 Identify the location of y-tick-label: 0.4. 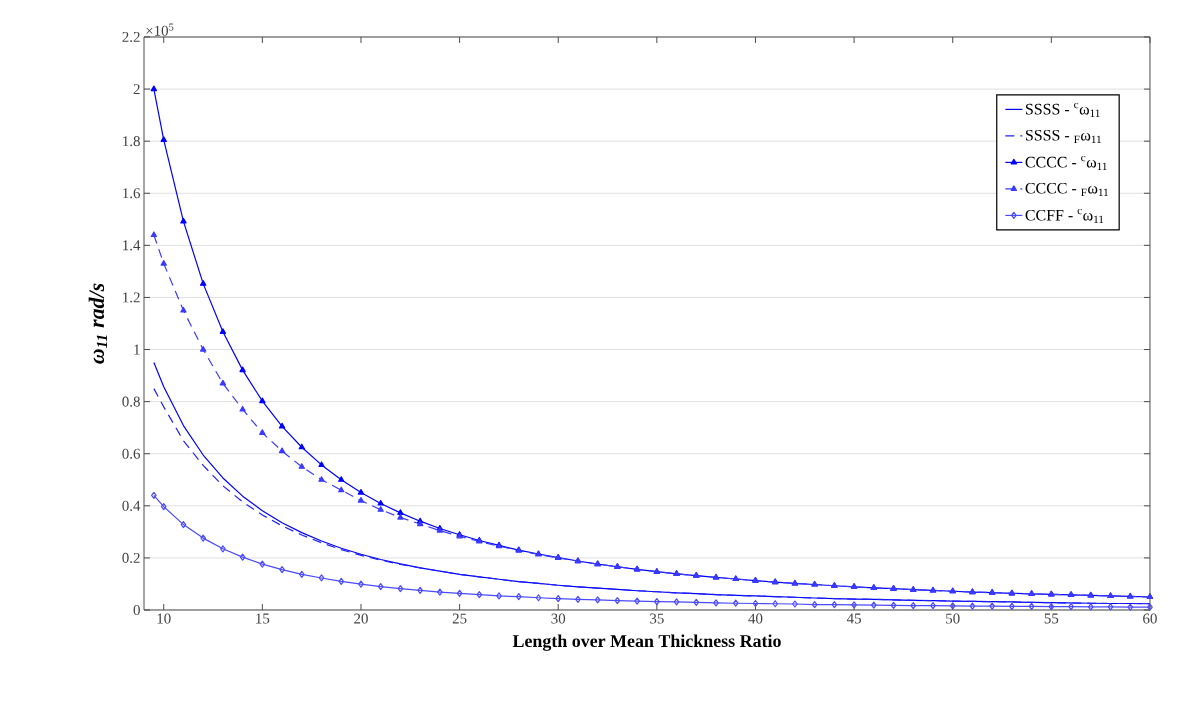
(131, 505).